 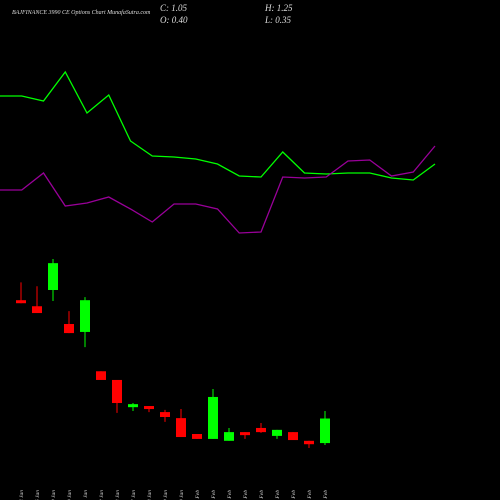 What do you see at coordinates (150, 495) in the screenshot?
I see `x-tick-label: 28 Jan` at bounding box center [150, 495].